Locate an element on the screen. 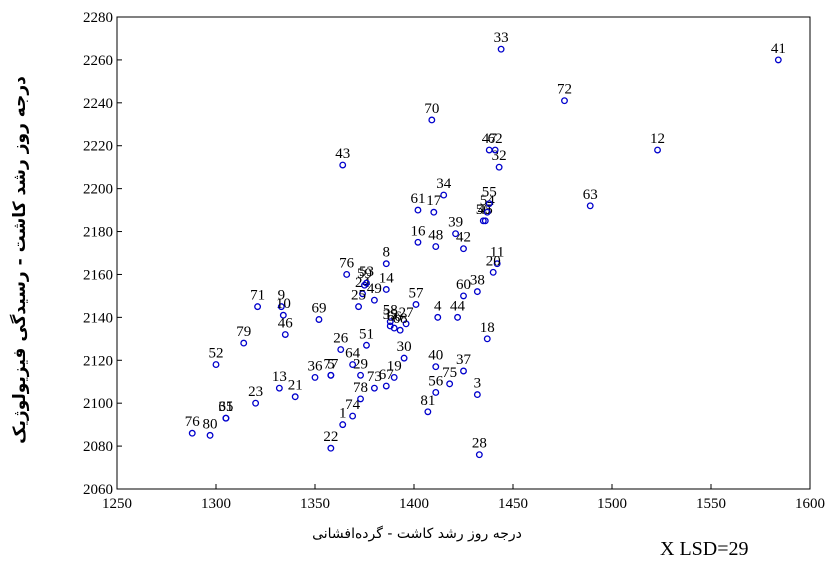  point-label: 25 is located at coordinates (358, 296).